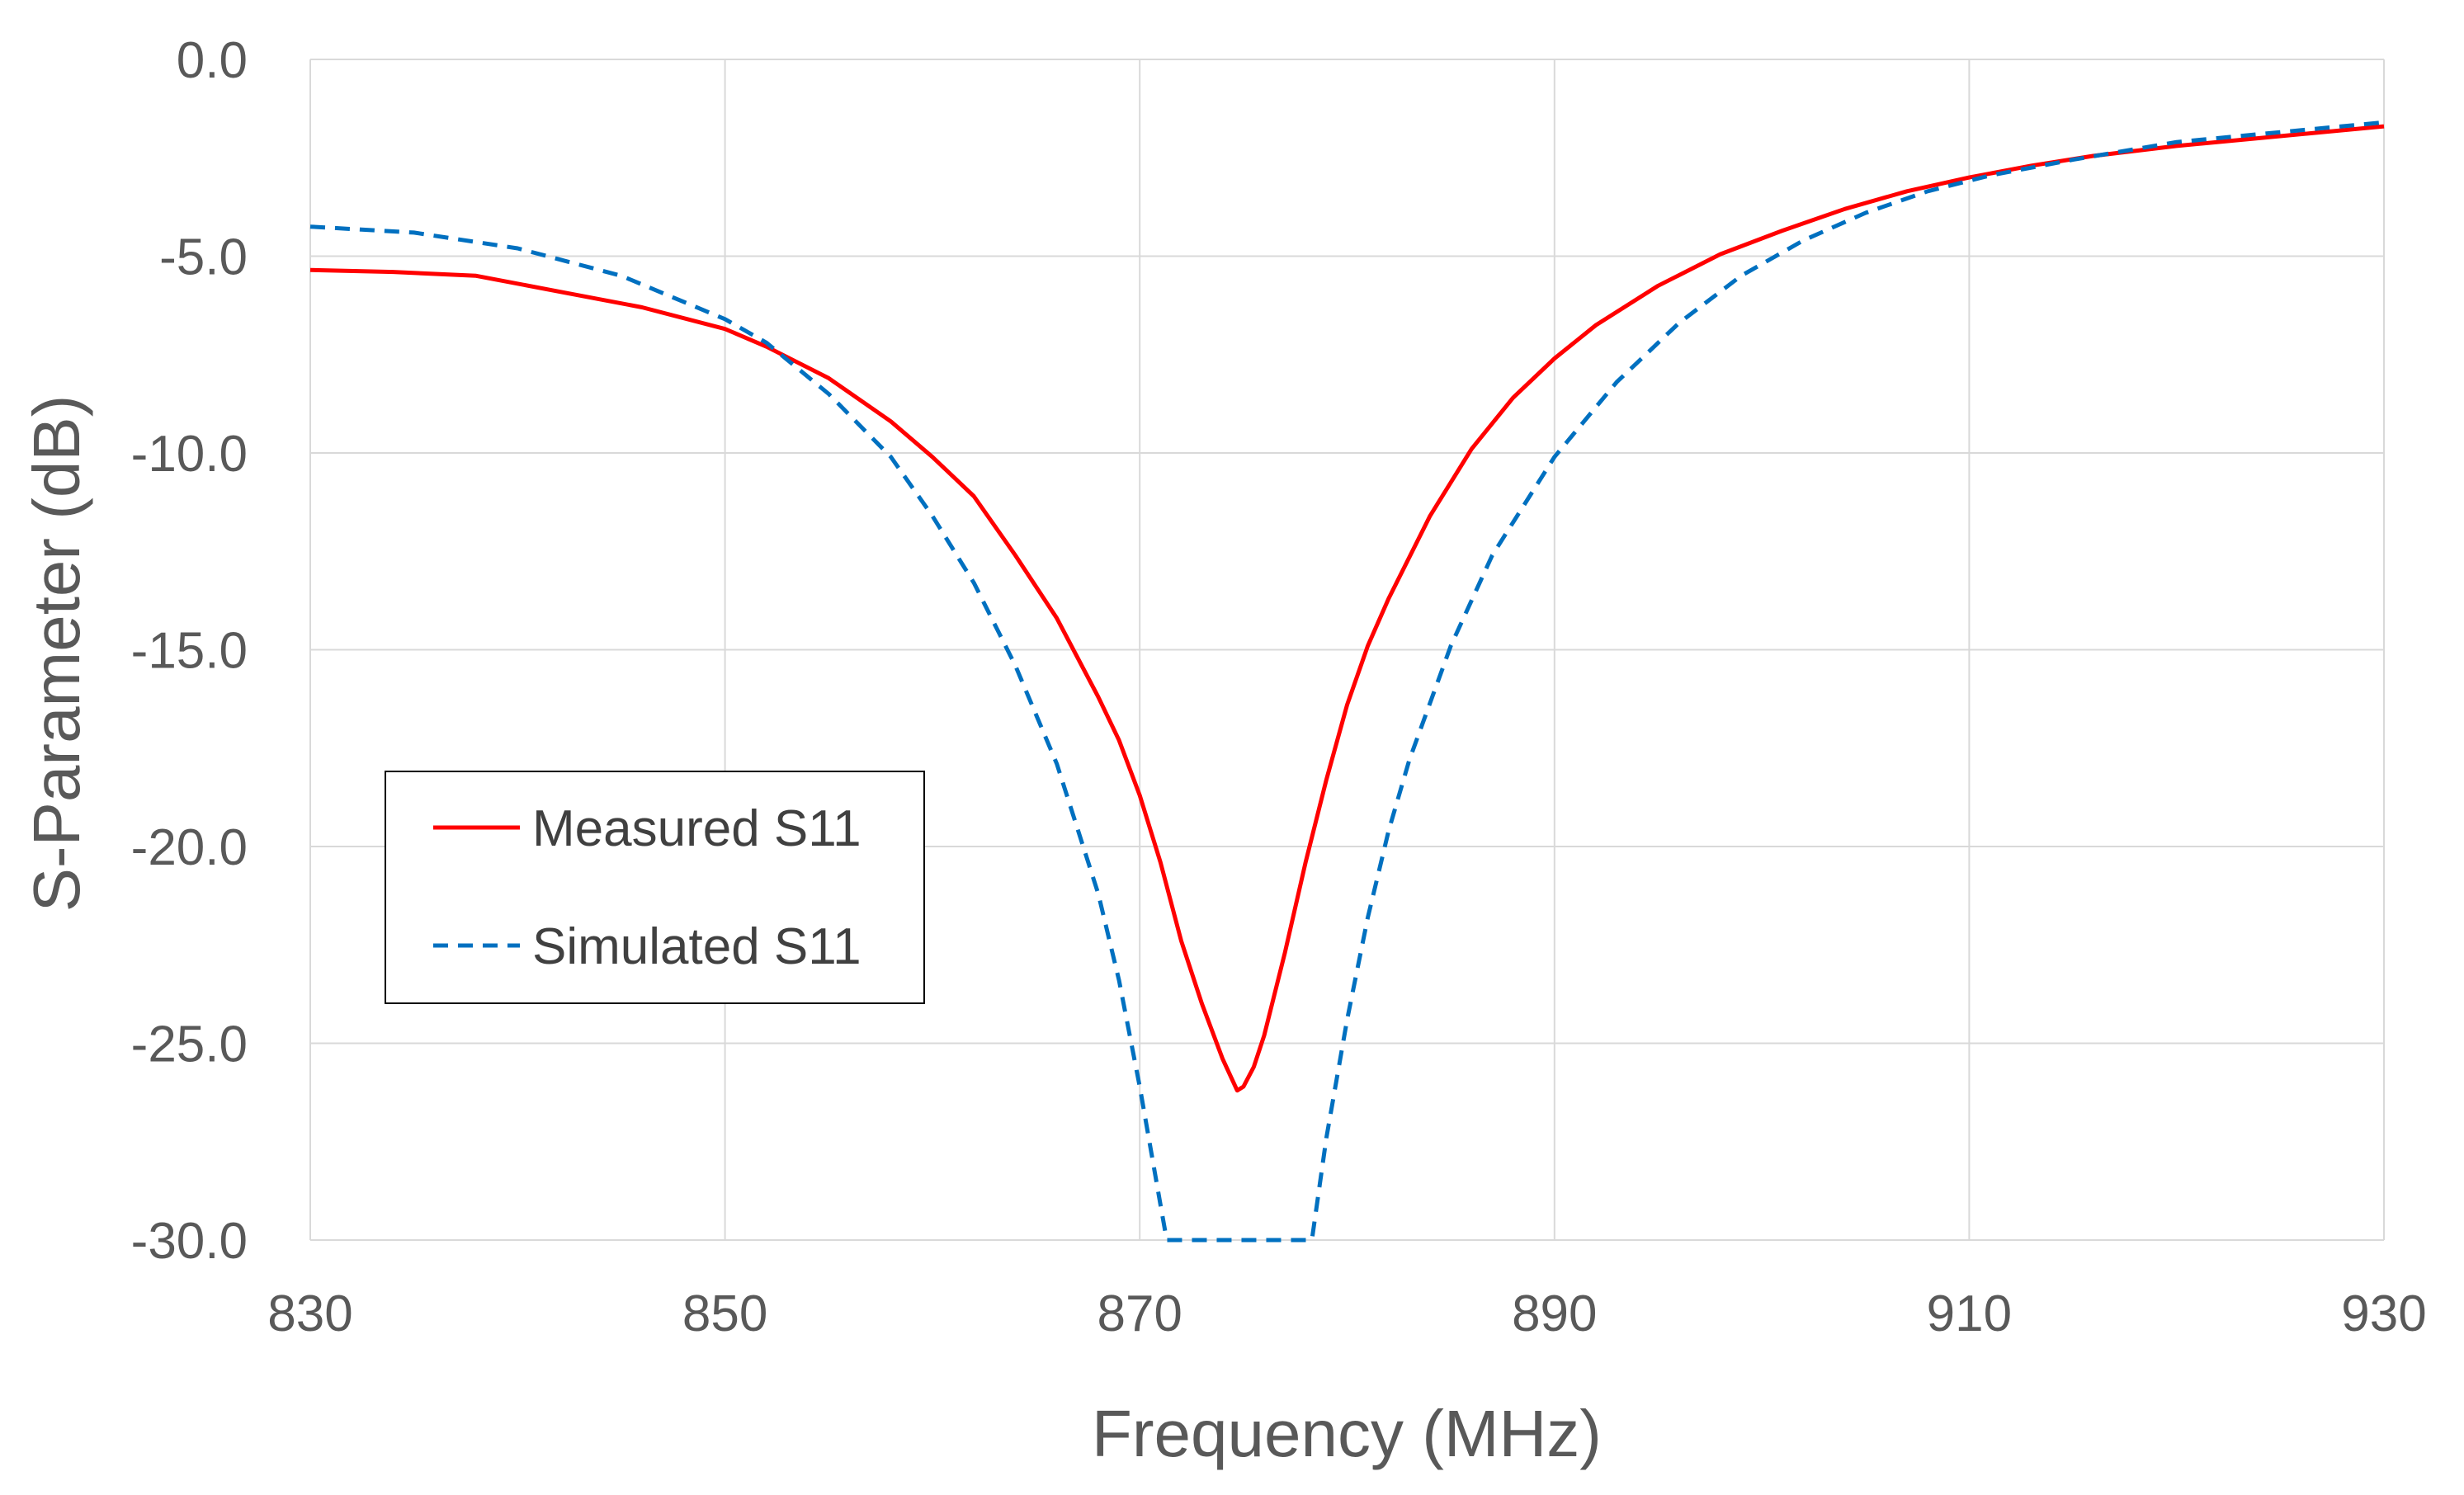 The width and height of the screenshot is (2464, 1495). I want to click on y-tick-labels: 0.0 -5.0 -10.0 -15.0 -20.0 -25.0 -30.0, so click(189, 651).